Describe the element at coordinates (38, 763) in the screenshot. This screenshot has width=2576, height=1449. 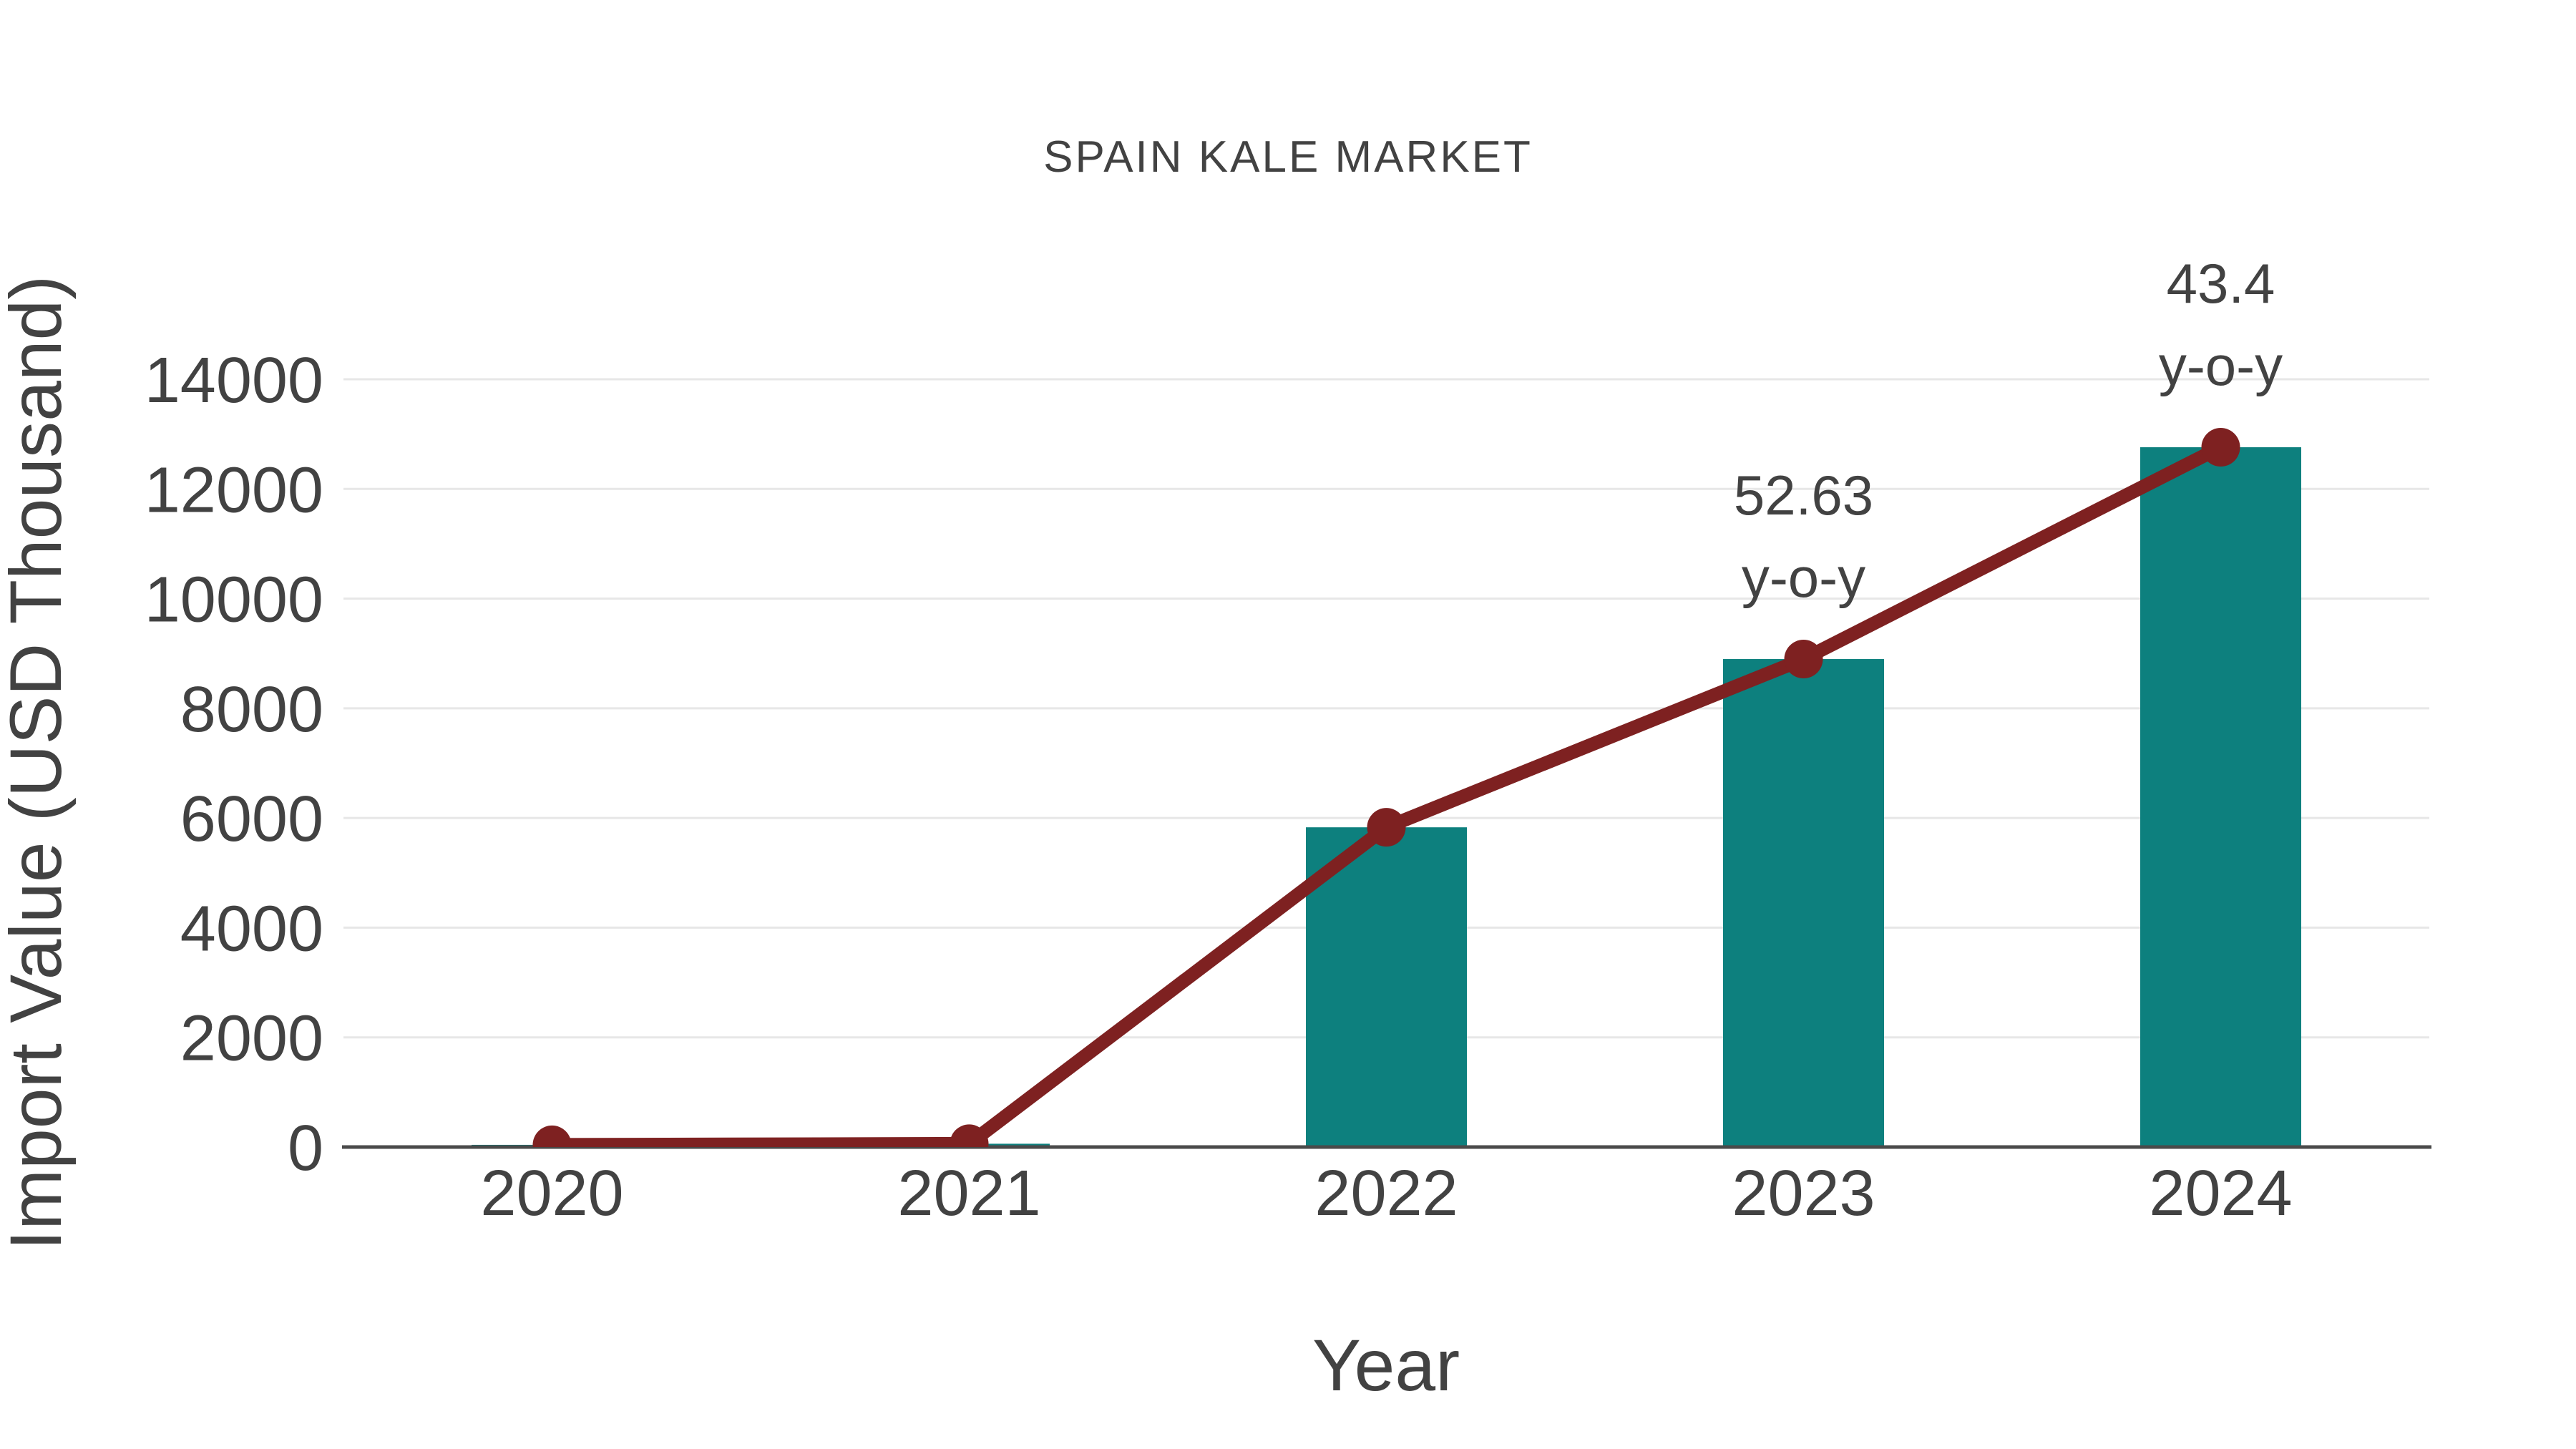
I see `y-axis-title: Import Value (USD Thousand)` at that location.